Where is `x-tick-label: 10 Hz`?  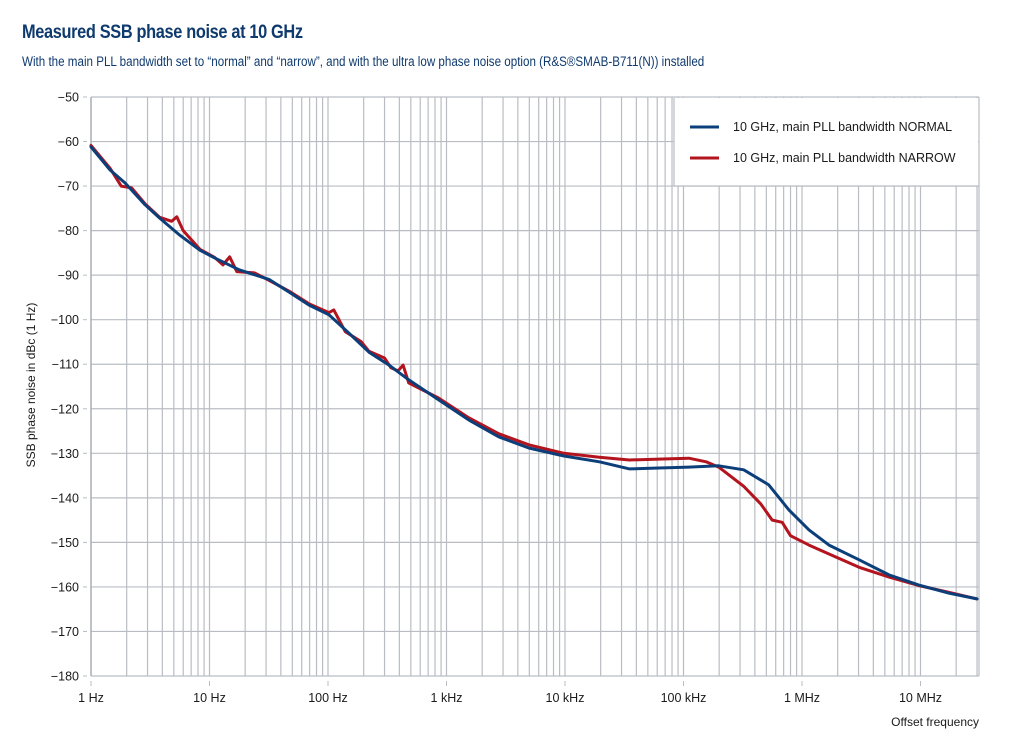
x-tick-label: 10 Hz is located at coordinates (209, 698).